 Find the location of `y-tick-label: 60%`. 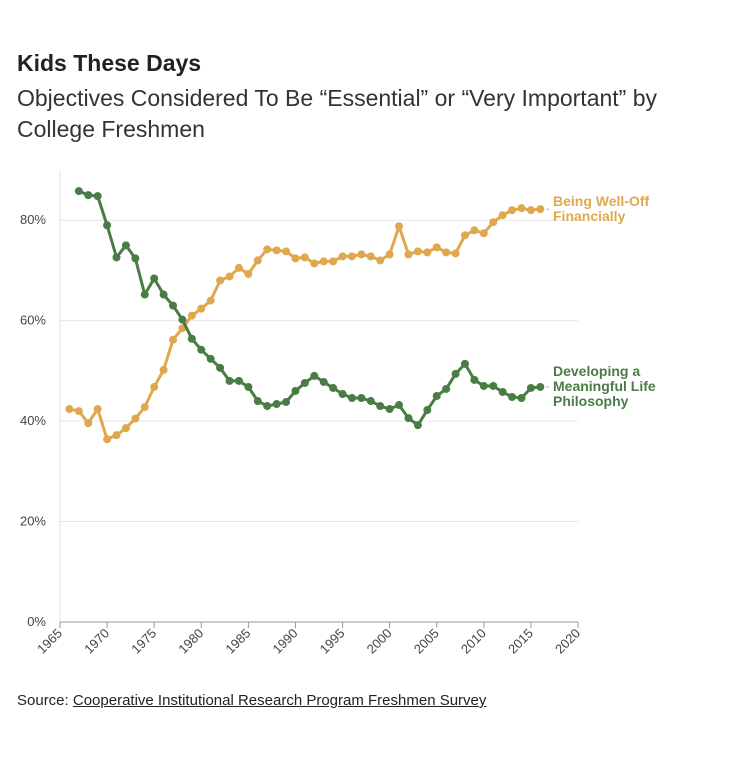

y-tick-label: 60% is located at coordinates (33, 320).